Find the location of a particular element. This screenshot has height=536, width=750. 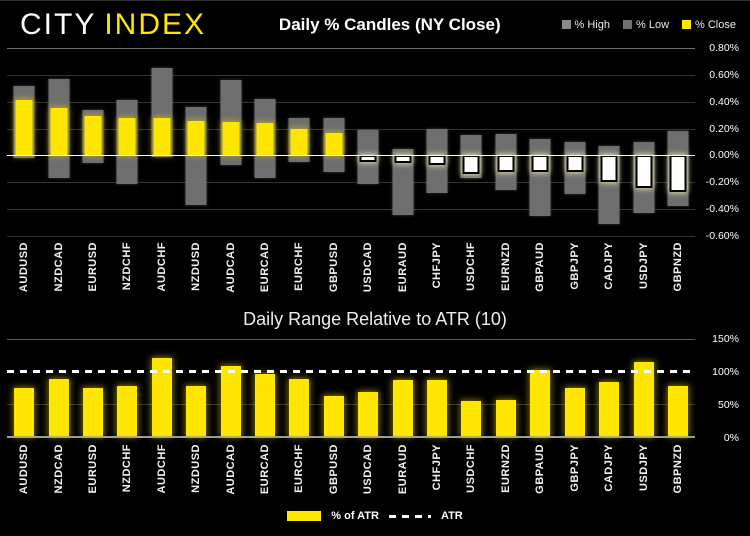

x-axis-label-slot: USDCHF is located at coordinates (471, 268).